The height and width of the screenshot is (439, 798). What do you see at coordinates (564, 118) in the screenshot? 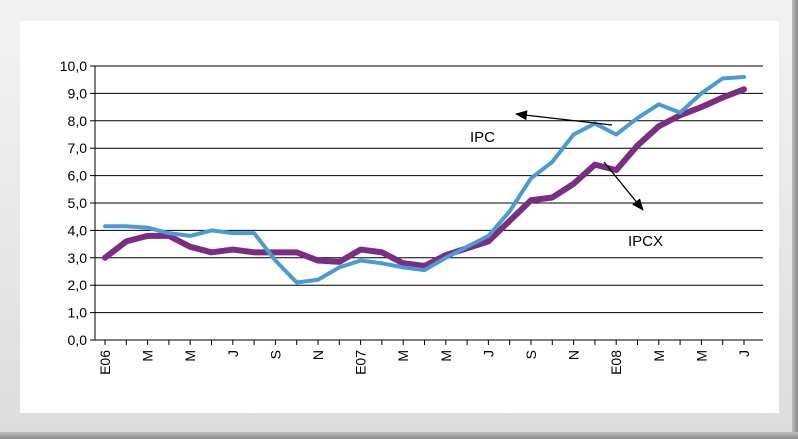
I see `annotation-ipc-arrow` at bounding box center [564, 118].